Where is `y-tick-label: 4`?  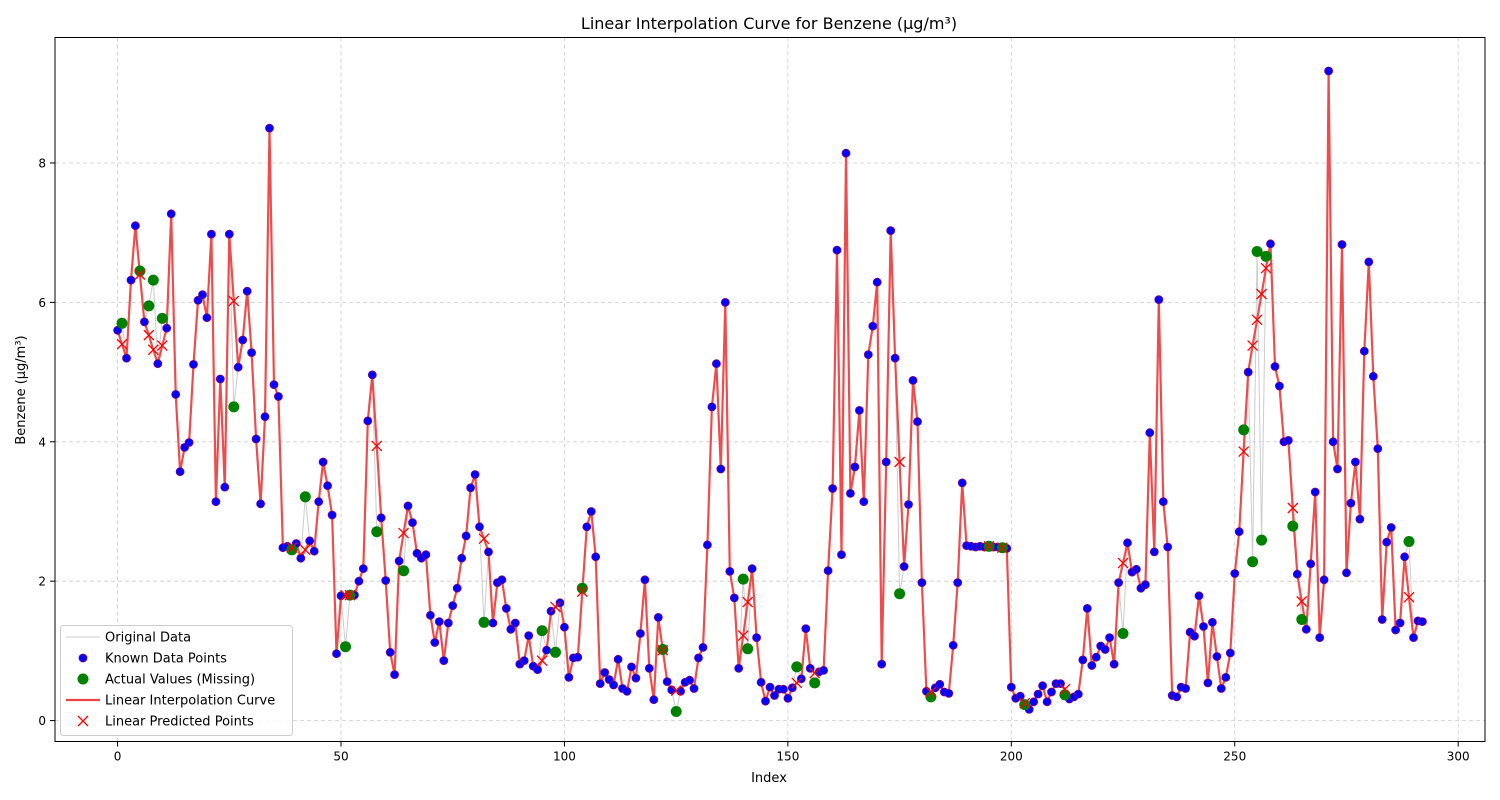
y-tick-label: 4 is located at coordinates (42, 442).